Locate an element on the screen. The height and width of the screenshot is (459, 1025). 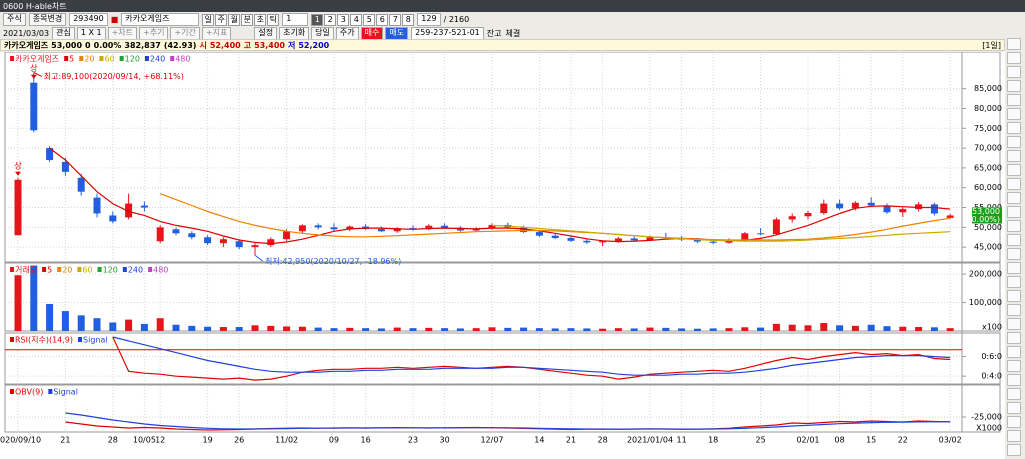
y-tick-label: 50,000 is located at coordinates (988, 227).